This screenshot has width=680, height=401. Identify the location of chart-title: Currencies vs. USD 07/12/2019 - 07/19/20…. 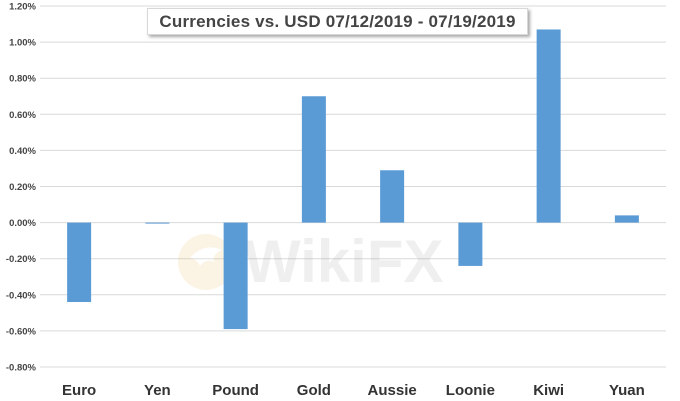
(337, 21).